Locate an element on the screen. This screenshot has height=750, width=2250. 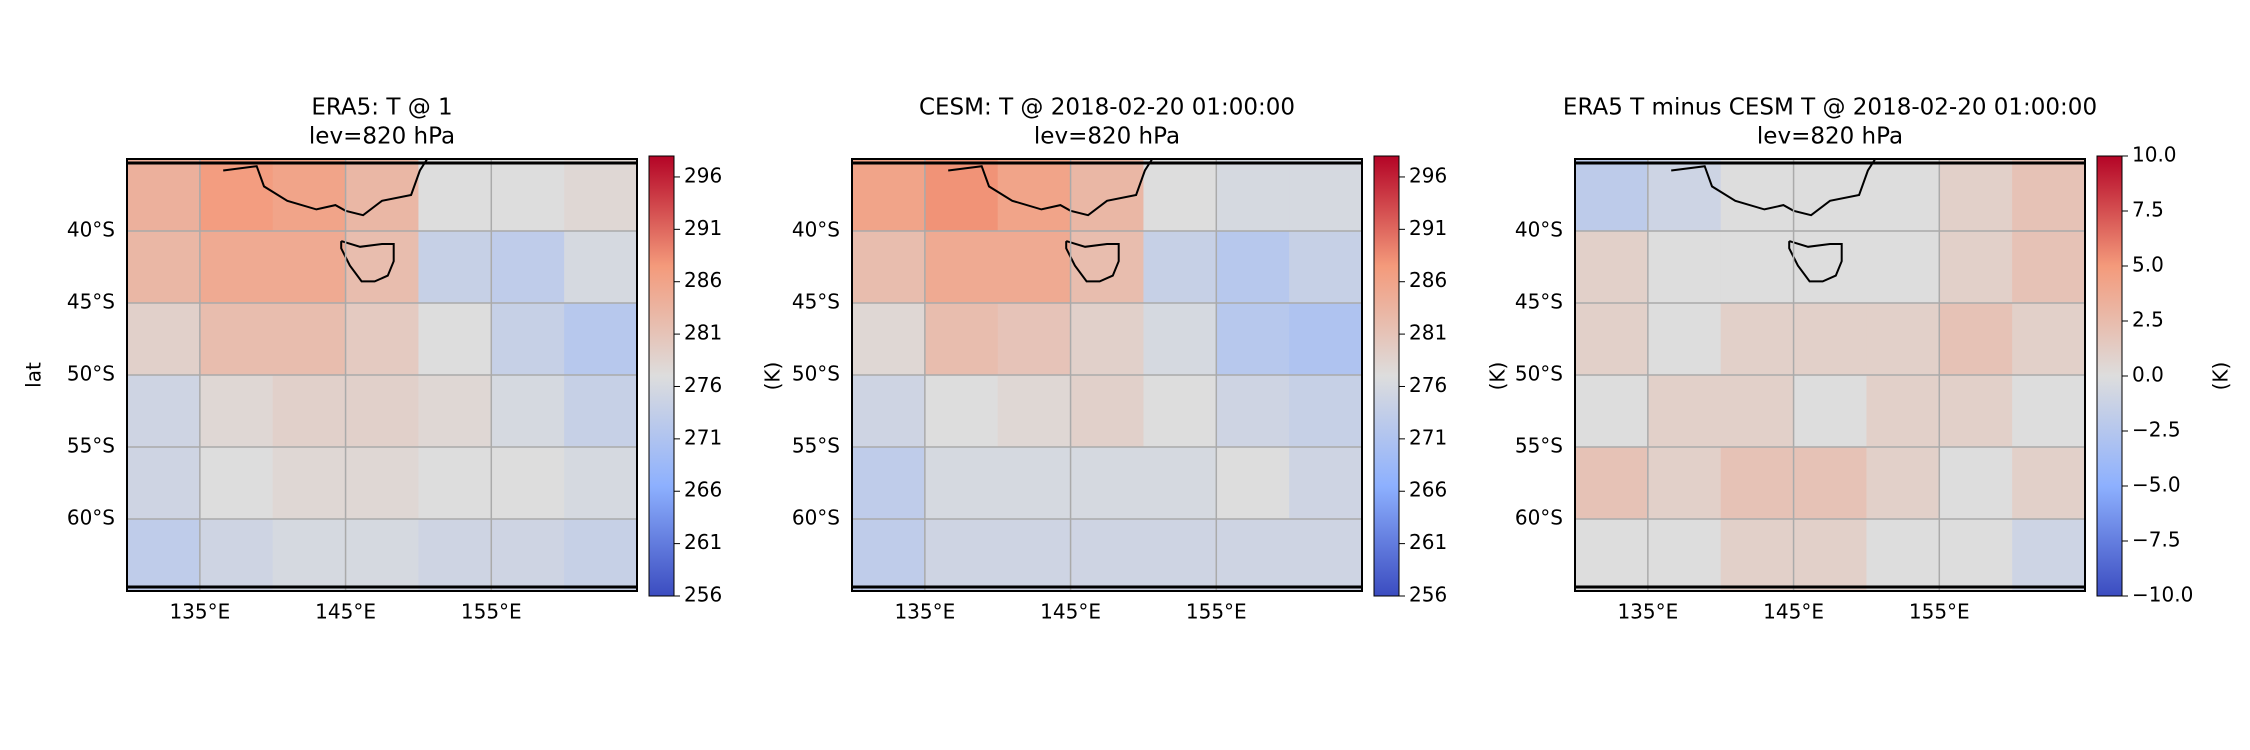
colorbar-tick-label: −10.0 is located at coordinates (2162, 595).